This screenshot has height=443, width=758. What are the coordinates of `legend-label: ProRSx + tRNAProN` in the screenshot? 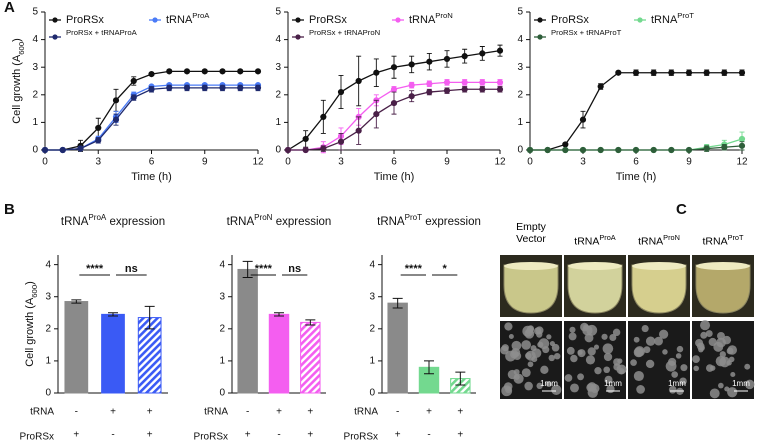 It's located at (344, 32).